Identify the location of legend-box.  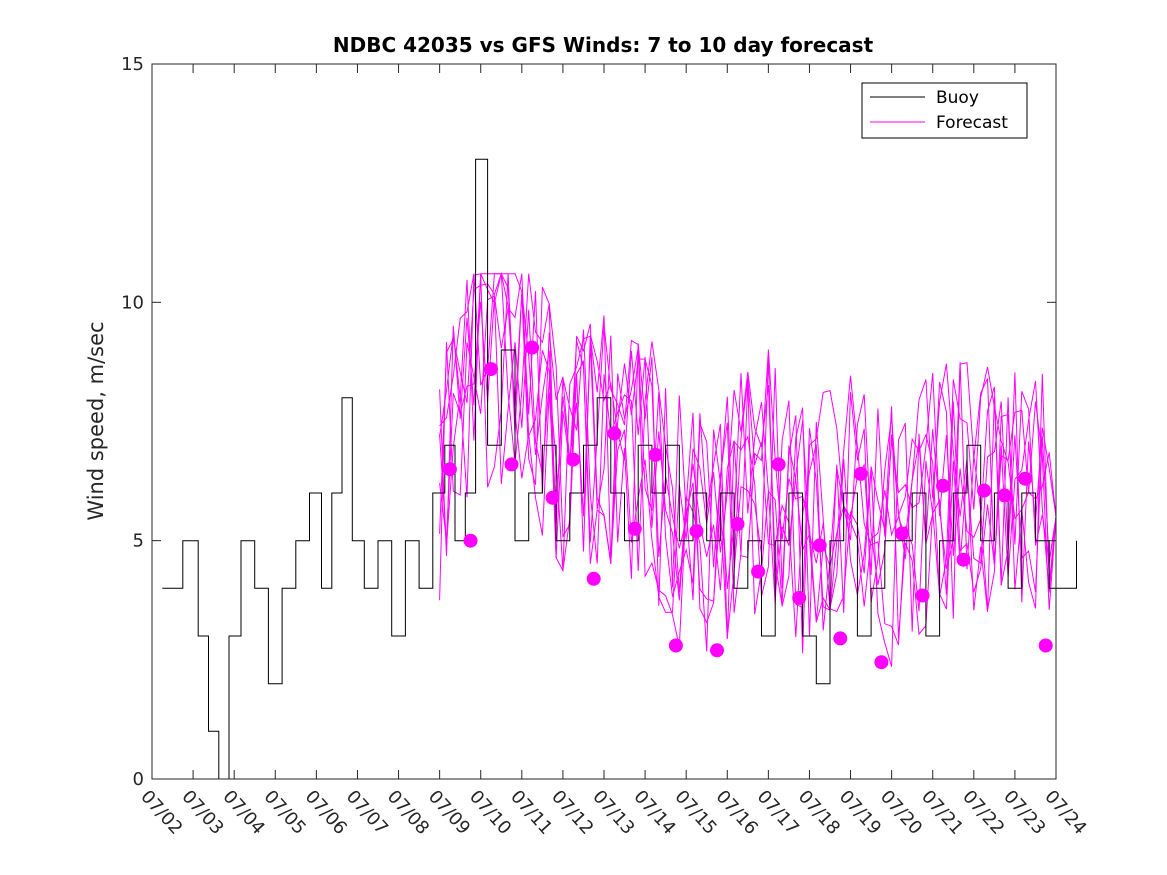
(944, 110).